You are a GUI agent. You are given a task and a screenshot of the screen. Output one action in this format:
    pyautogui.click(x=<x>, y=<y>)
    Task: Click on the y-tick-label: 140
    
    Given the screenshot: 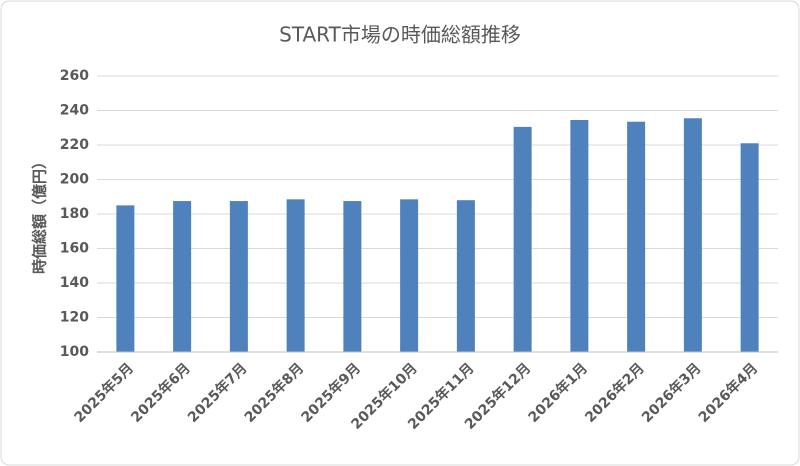 What is the action you would take?
    pyautogui.click(x=74, y=283)
    